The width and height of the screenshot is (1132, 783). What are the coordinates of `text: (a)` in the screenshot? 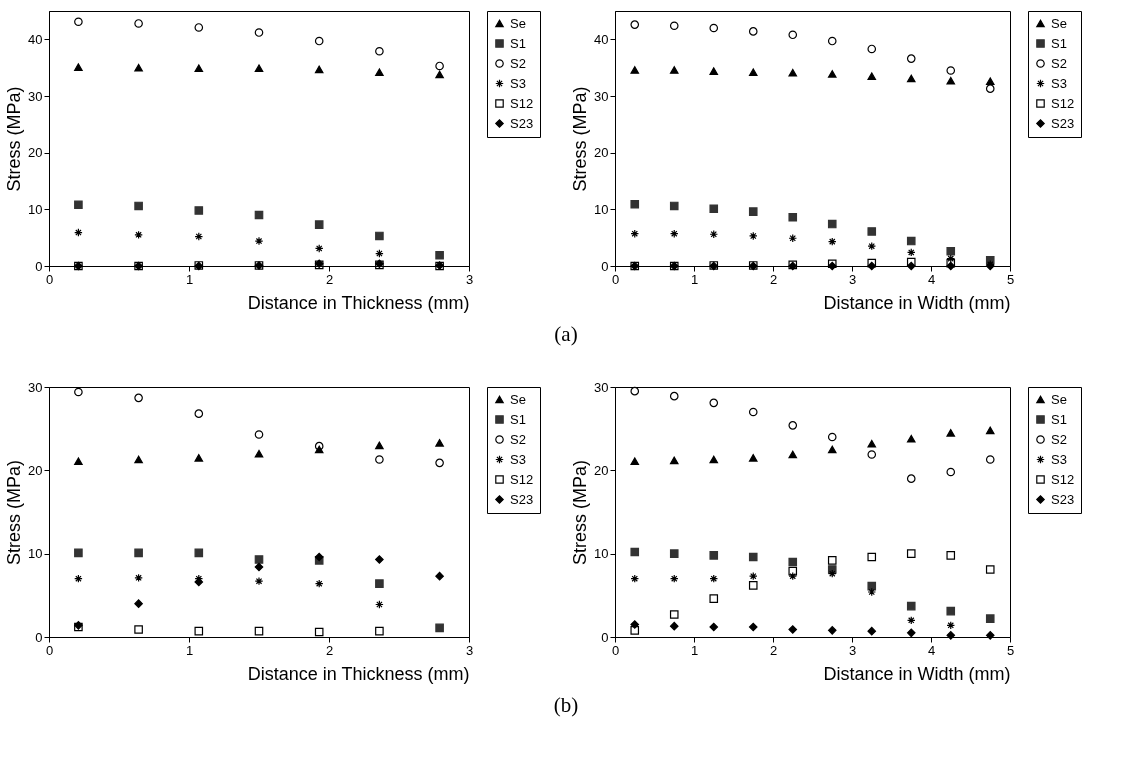 It's located at (566, 334).